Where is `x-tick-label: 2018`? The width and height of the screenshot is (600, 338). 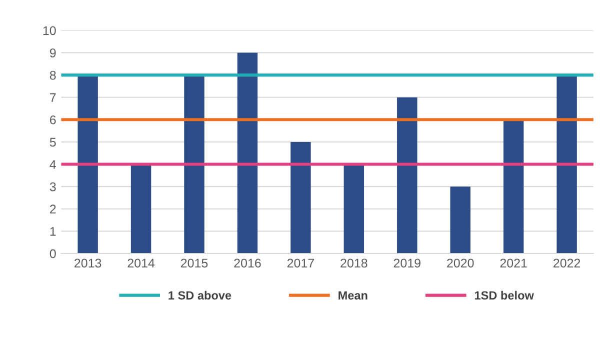
x-tick-label: 2018 is located at coordinates (354, 263).